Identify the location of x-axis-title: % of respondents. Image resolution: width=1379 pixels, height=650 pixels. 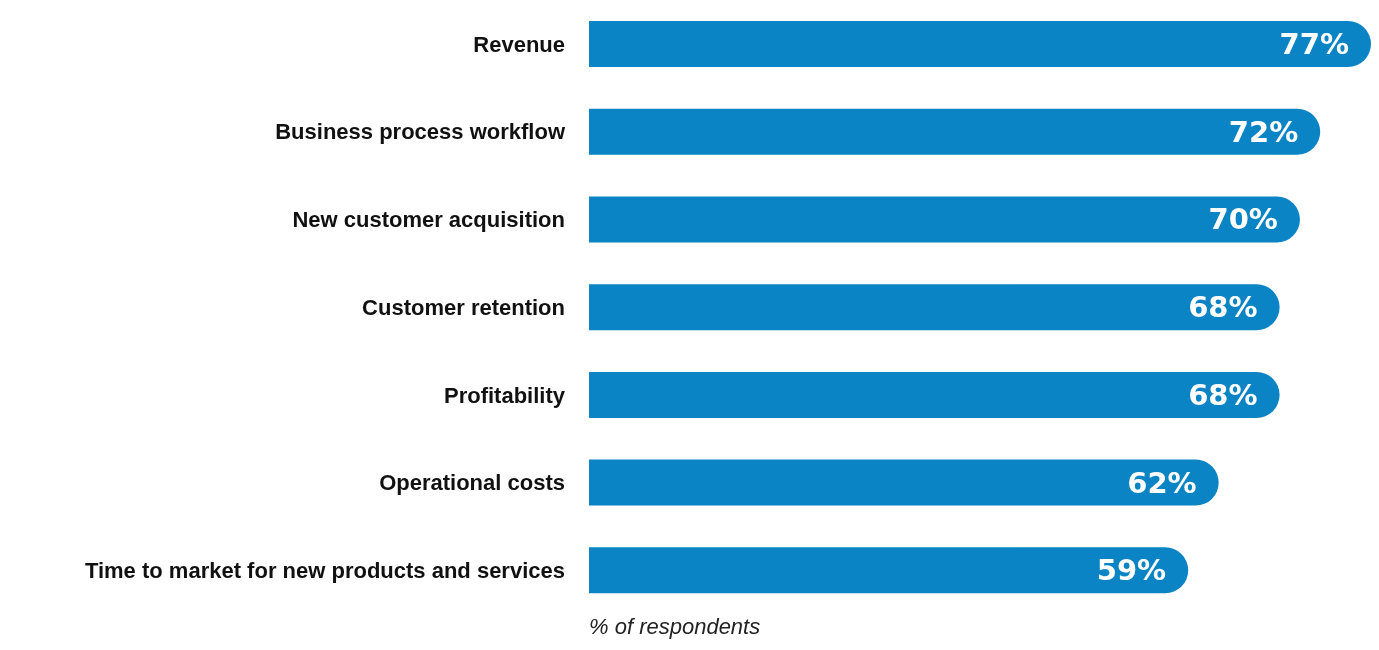
(675, 627).